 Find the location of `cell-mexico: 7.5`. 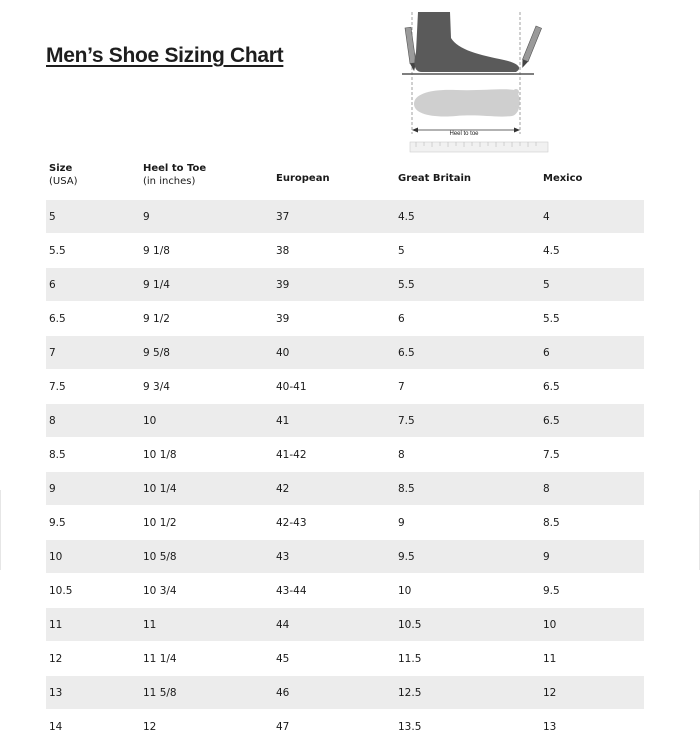

cell-mexico: 7.5 is located at coordinates (592, 454).